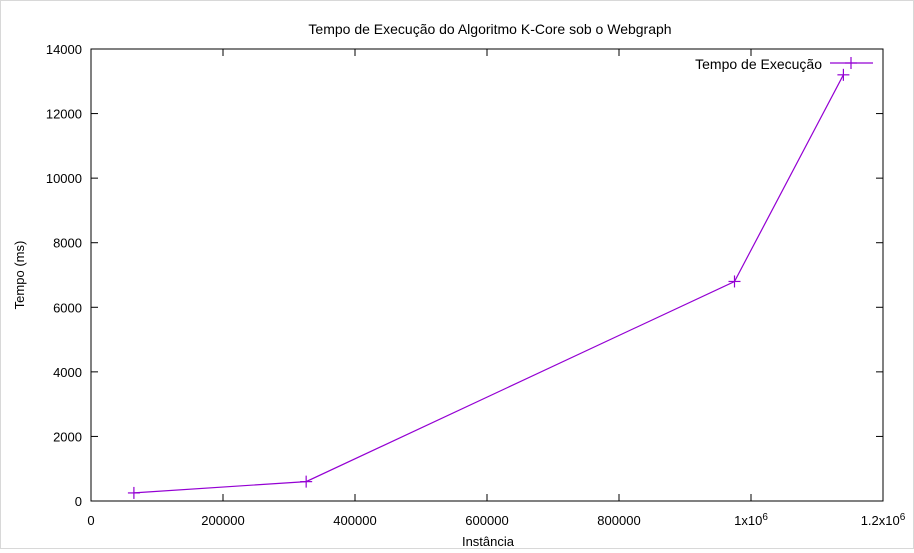 The width and height of the screenshot is (914, 553). I want to click on x-tick-label: 0, so click(90, 520).